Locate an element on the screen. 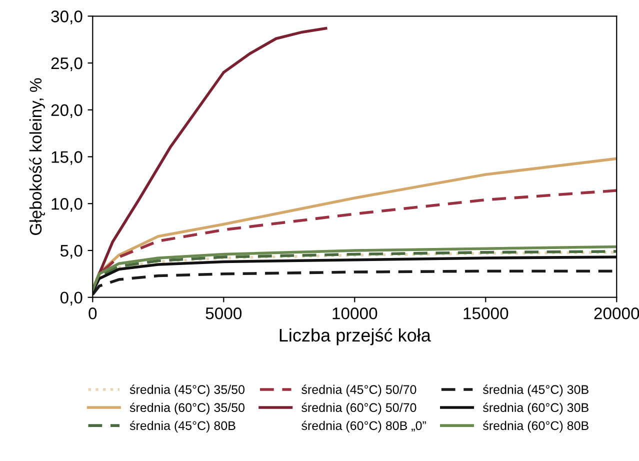 Image resolution: width=639 pixels, height=461 pixels. text: średnia (60°C) 80B „0” is located at coordinates (364, 426).